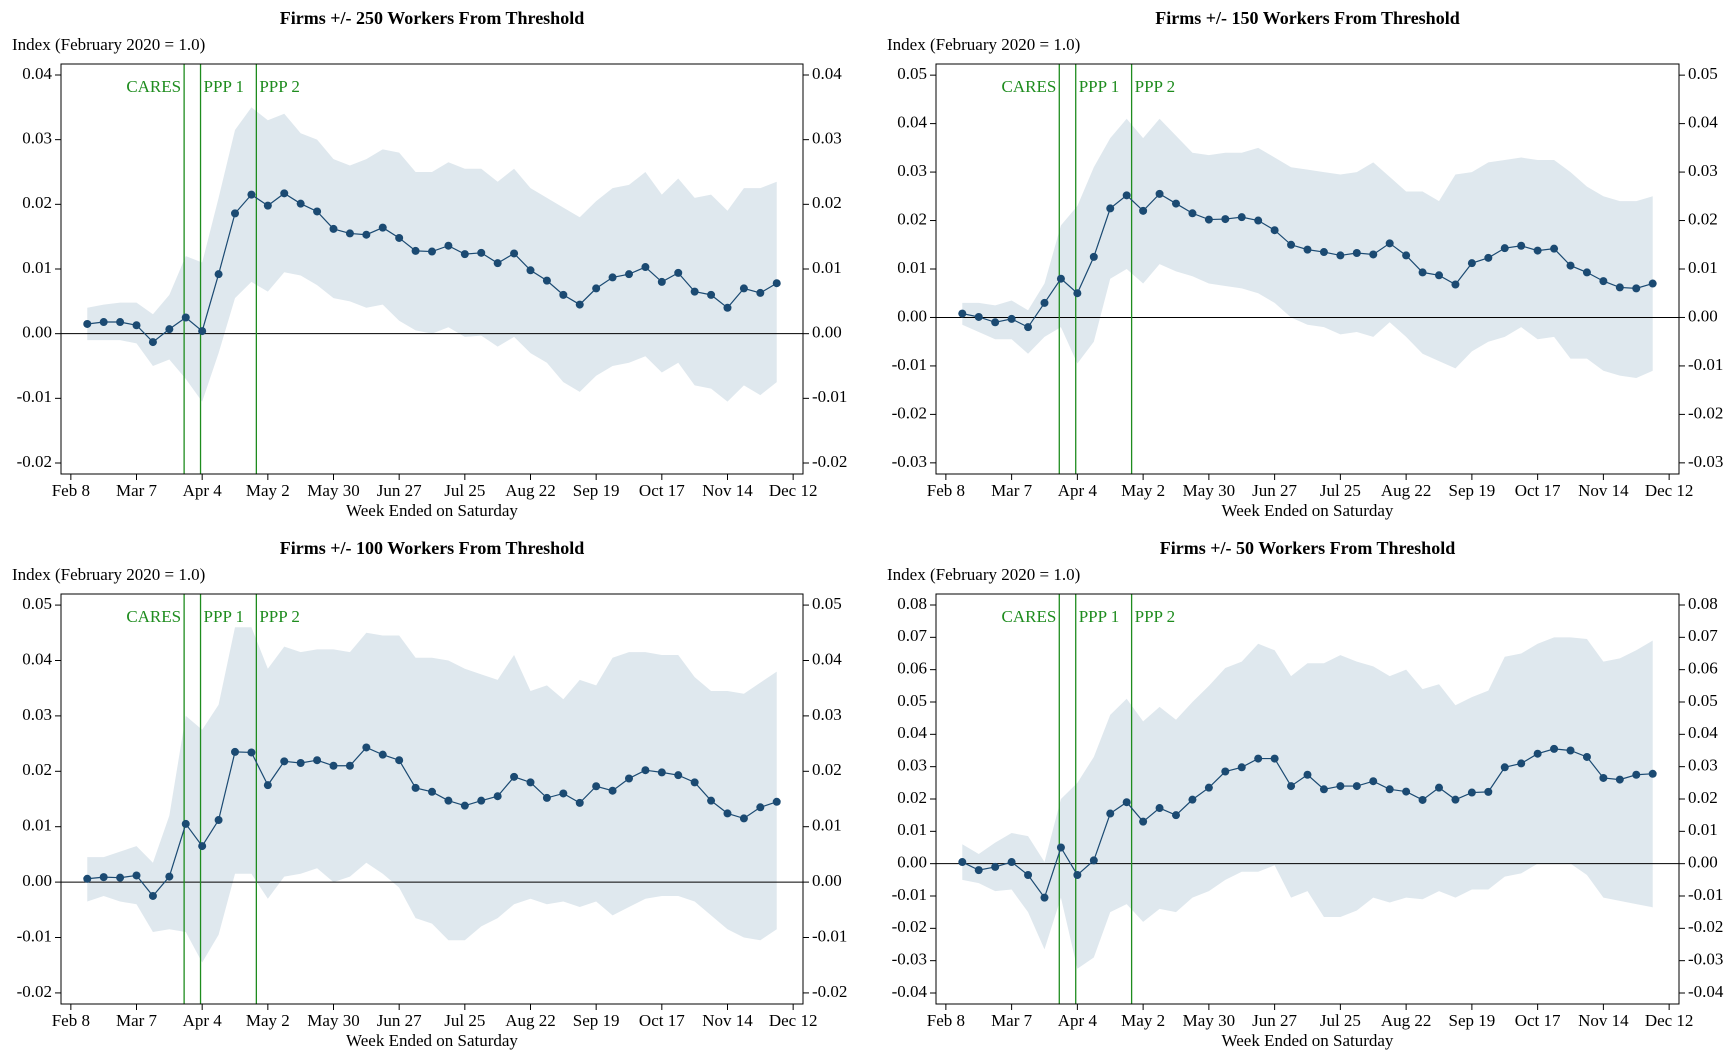 Image resolution: width=1729 pixels, height=1052 pixels. I want to click on y-tick-label: 0.00, so click(912, 315).